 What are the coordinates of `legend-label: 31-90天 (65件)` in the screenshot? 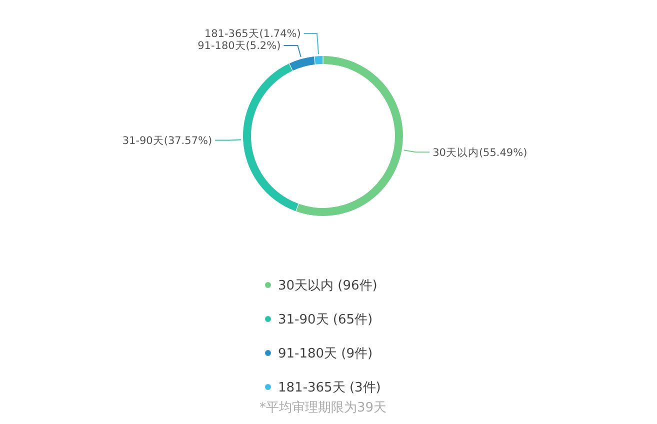 It's located at (325, 320).